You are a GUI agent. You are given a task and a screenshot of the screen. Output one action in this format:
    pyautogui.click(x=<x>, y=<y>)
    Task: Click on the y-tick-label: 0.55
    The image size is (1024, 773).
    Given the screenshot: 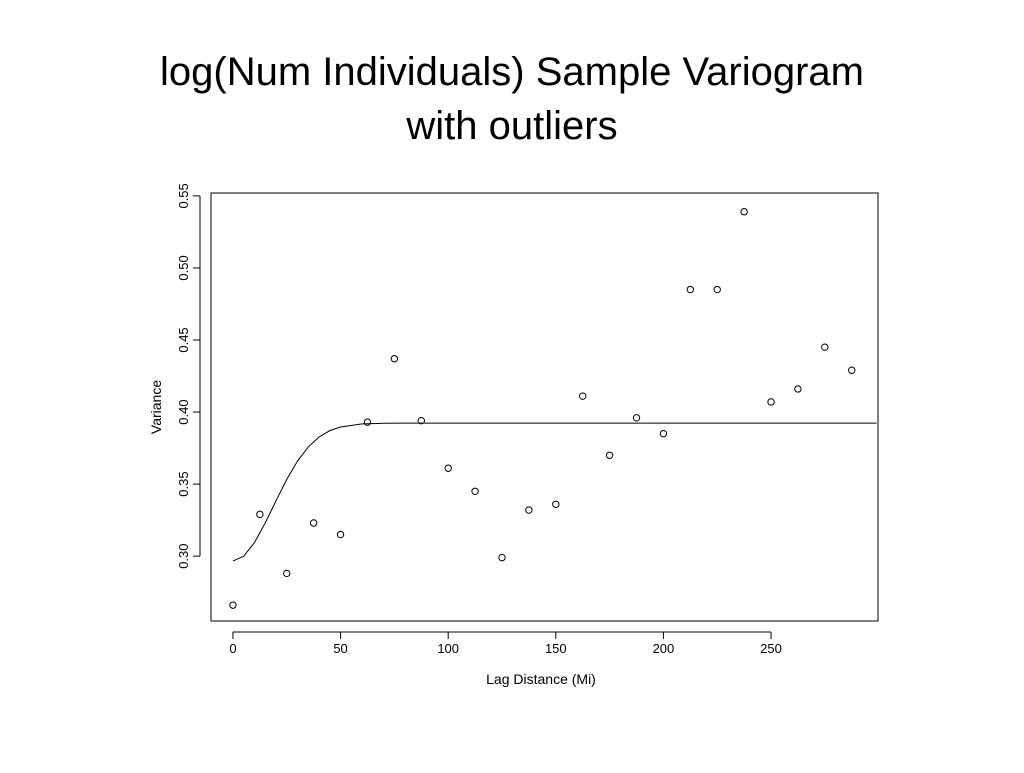 What is the action you would take?
    pyautogui.click(x=183, y=195)
    